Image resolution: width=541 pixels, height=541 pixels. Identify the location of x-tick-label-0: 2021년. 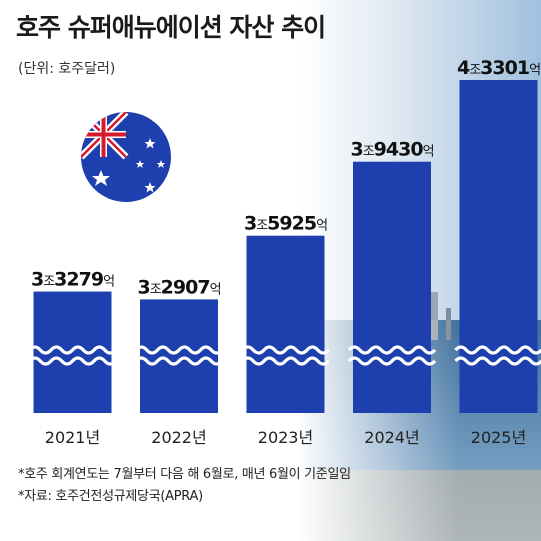
(72, 437).